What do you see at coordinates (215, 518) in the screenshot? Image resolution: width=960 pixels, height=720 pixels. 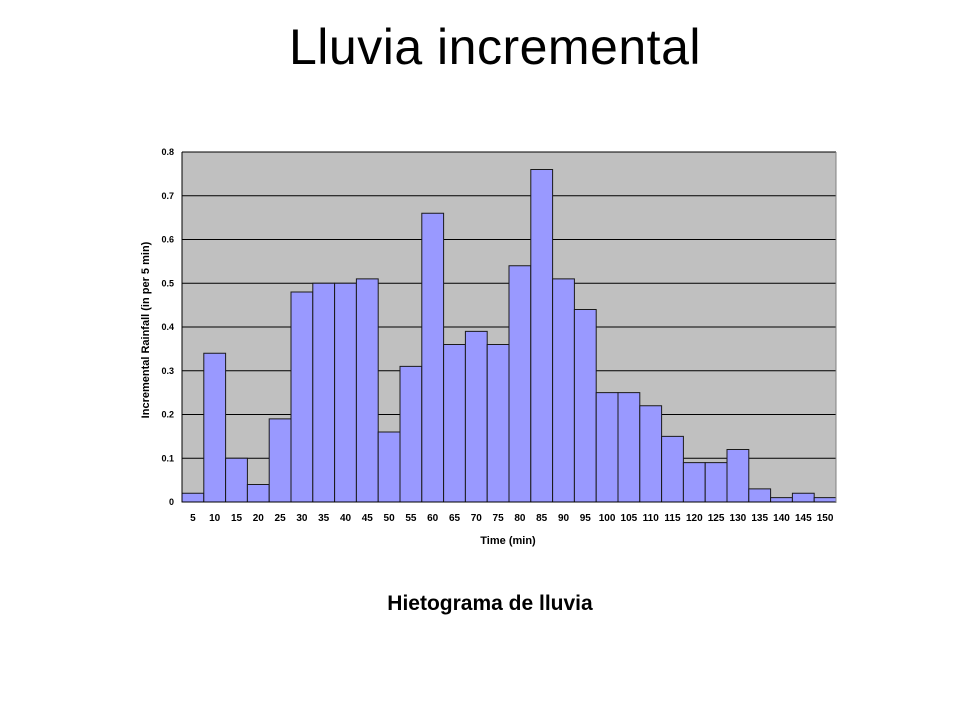 I see `x-tick-label: 10` at bounding box center [215, 518].